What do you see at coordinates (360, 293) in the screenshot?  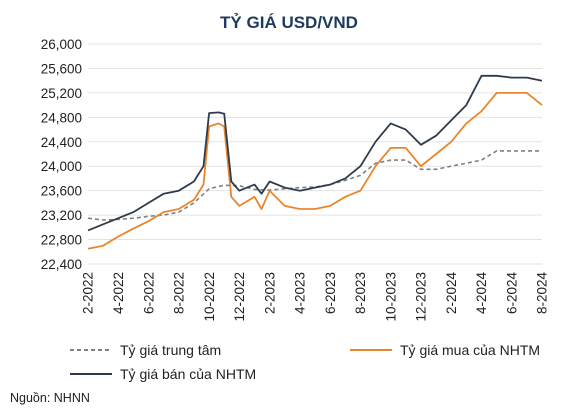 I see `x-tick-label: 8-2023` at bounding box center [360, 293].